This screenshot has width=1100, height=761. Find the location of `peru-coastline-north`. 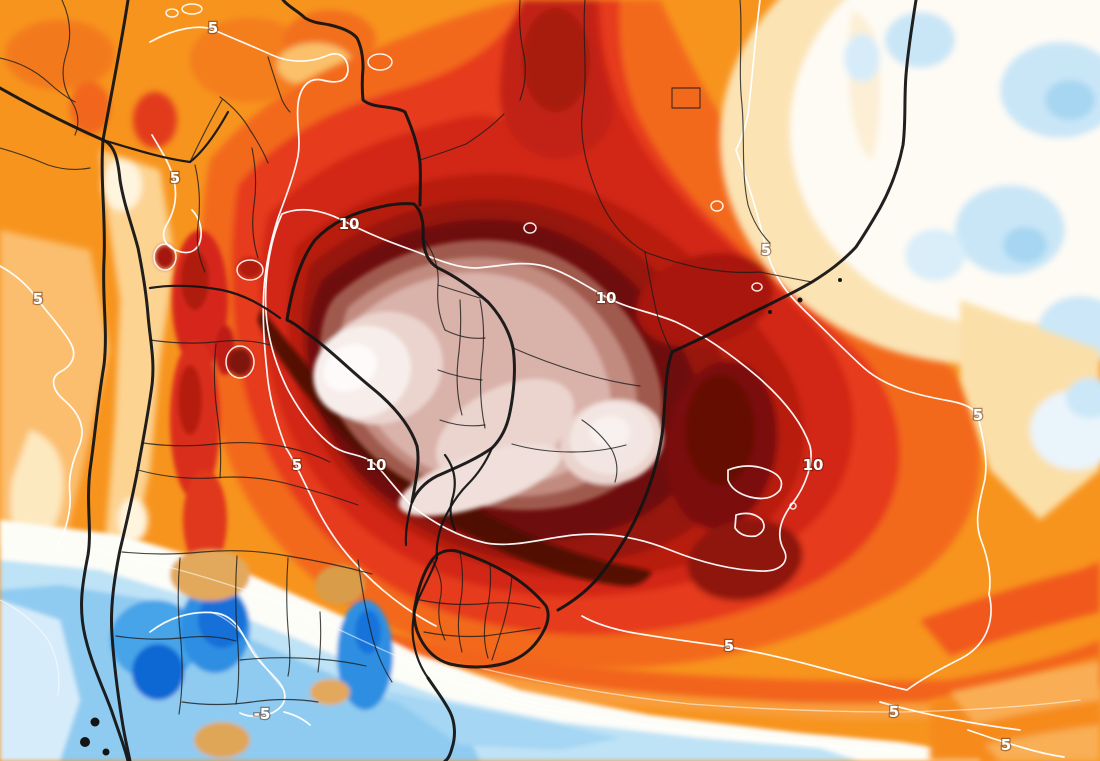

peru-coastline-north is located at coordinates (115, 71).